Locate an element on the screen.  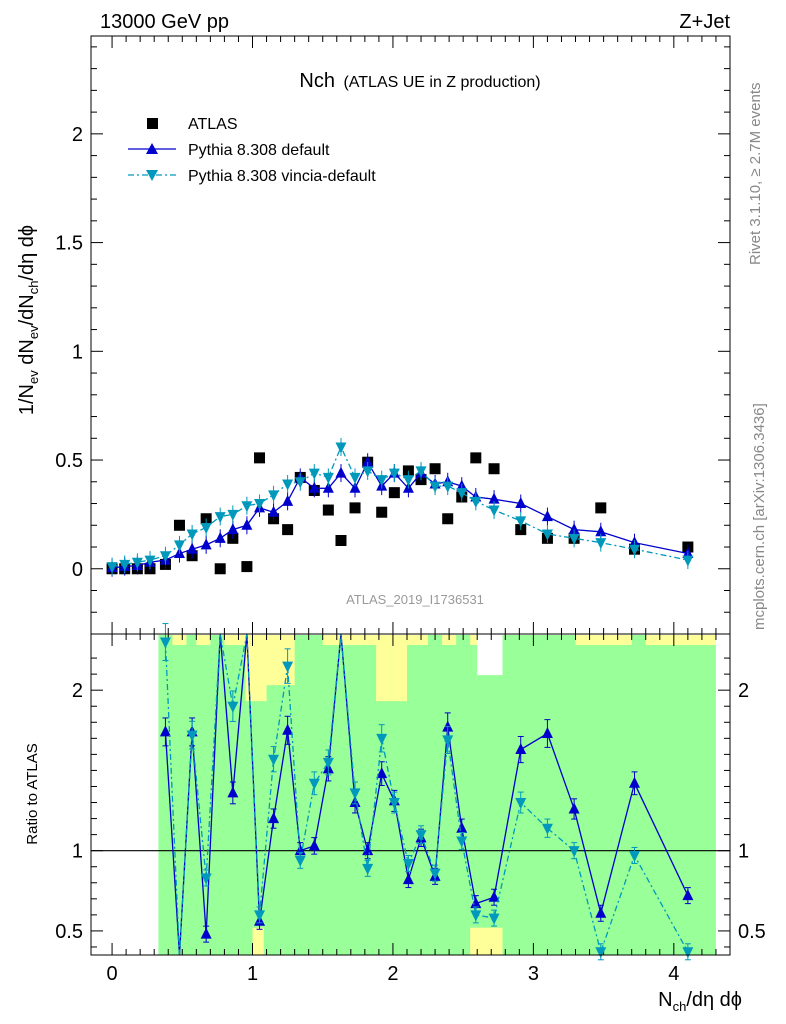
y-tick-label-ratio-right: 0.5 is located at coordinates (752, 932).